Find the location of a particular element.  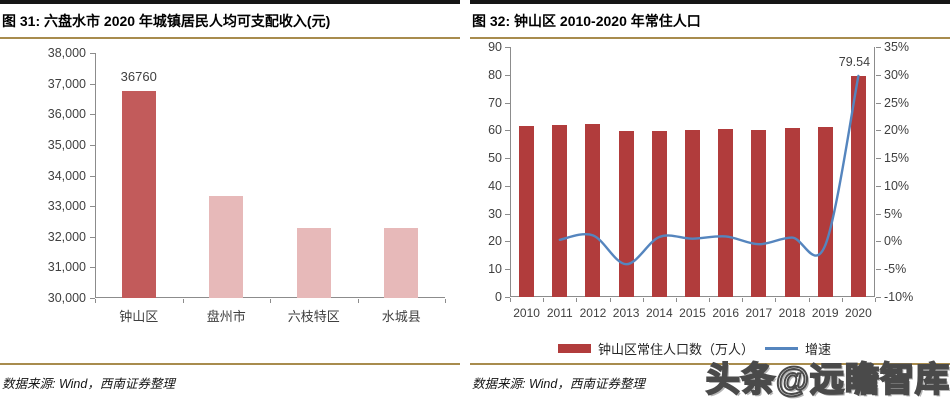

line-series-label: 增速 is located at coordinates (818, 349).